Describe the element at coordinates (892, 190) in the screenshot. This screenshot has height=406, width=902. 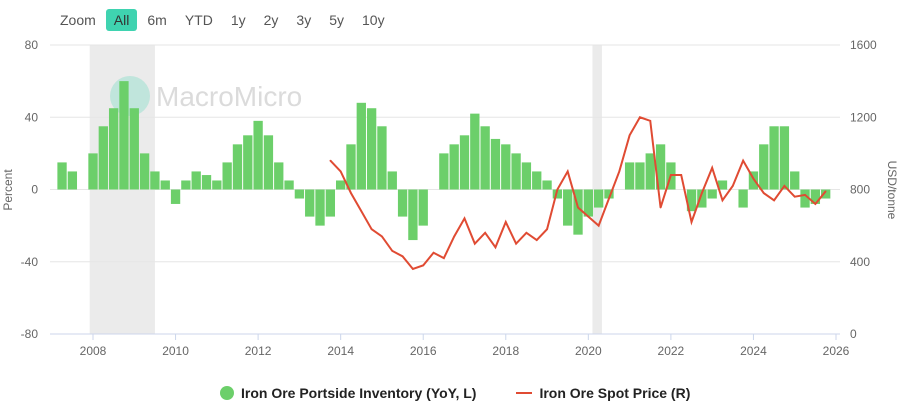
I see `y-right-label: USD/tonne` at that location.